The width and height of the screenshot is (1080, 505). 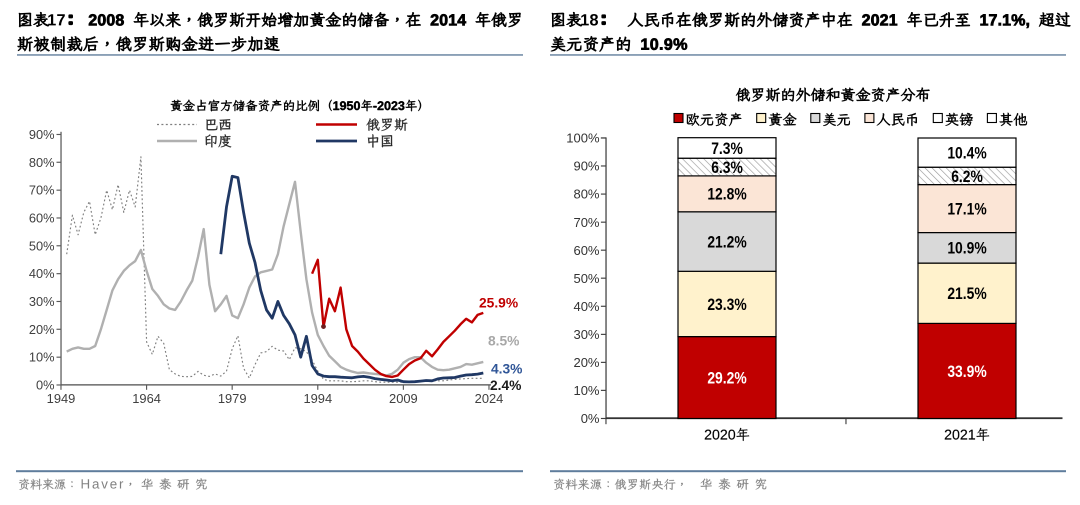 I want to click on svg-text: 100%, so click(x=583, y=138).